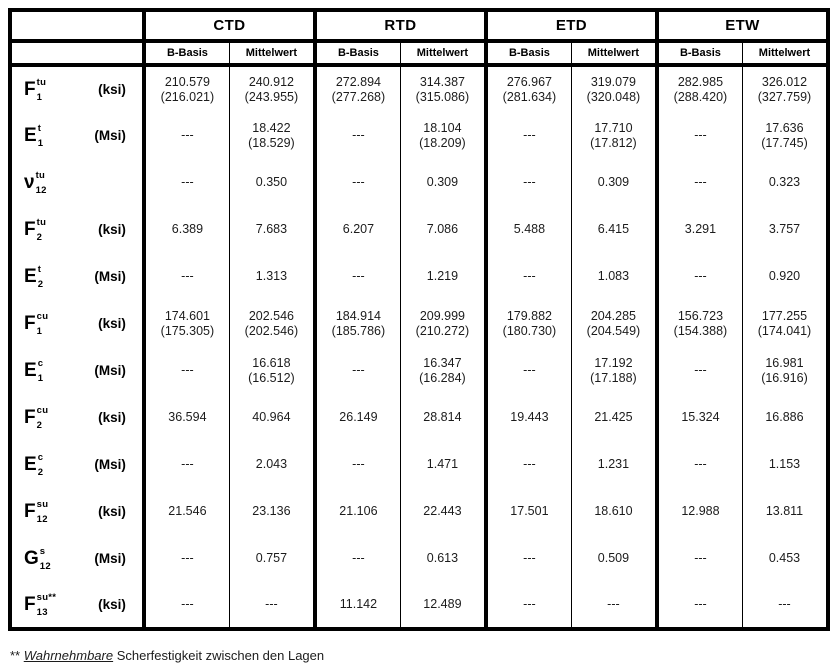 This screenshot has height=667, width=836. I want to click on value-main: 0.757, so click(271, 558).